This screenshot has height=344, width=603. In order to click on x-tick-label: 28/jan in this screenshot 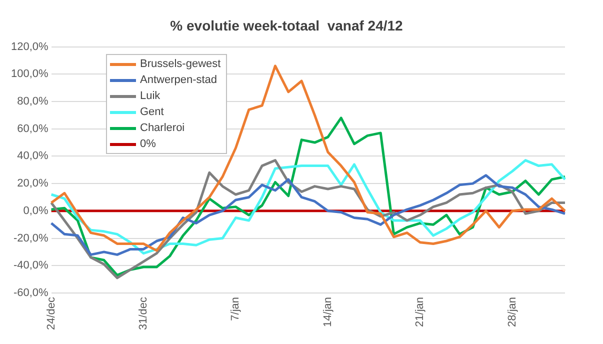, I will do `click(512, 311)`.